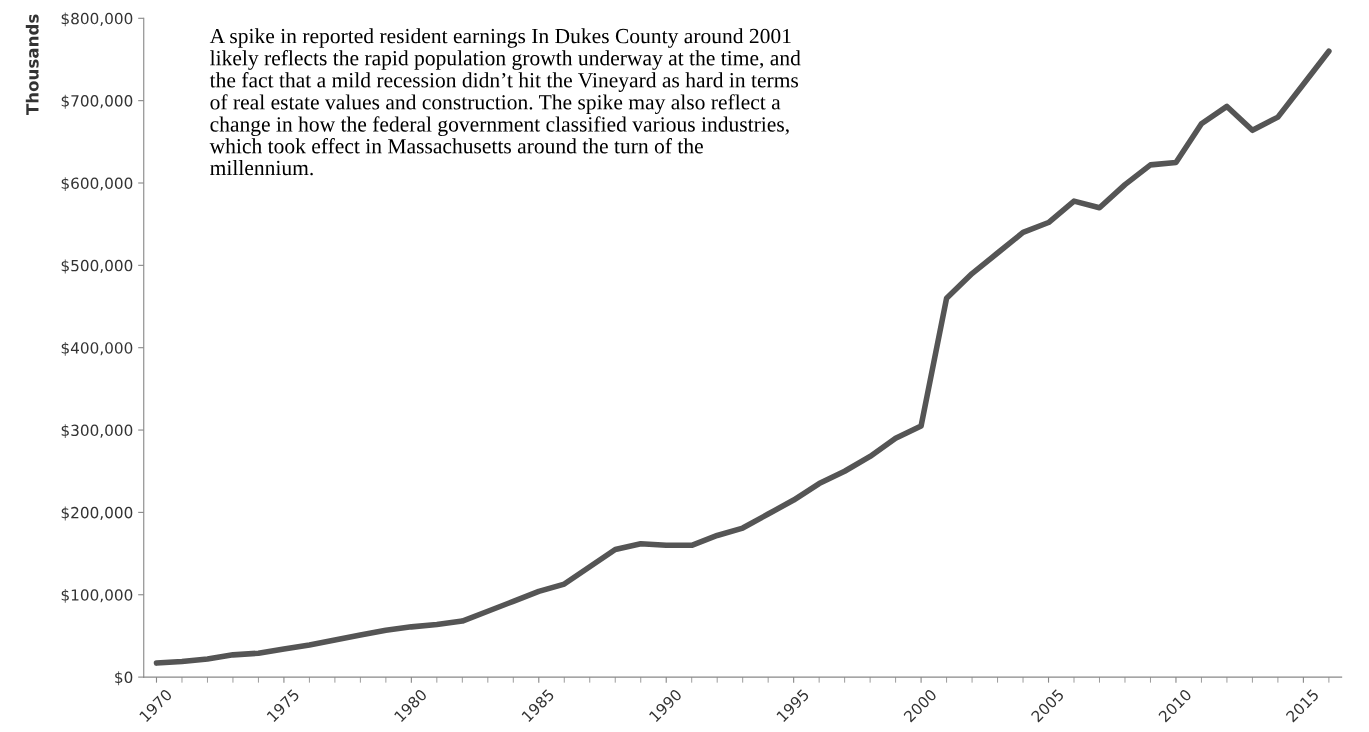  Describe the element at coordinates (505, 102) in the screenshot. I see `annotation: A spike in reported resident earnings In Dukes County around 2001 likely reflects the rapid population growth underway at the time, and the fact that a mild recession didn’t hit the Vineyard as hard in terms of real estate values and construction. The spike may also reflect a change in how the federal government classified various industries, which took effect in Massachusetts around the turn of the millennium.` at that location.